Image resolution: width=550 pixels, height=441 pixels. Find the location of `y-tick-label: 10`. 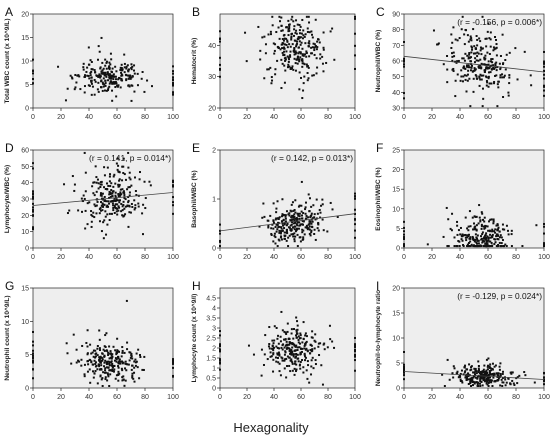

y-tick-label: 10 is located at coordinates (25, 322).